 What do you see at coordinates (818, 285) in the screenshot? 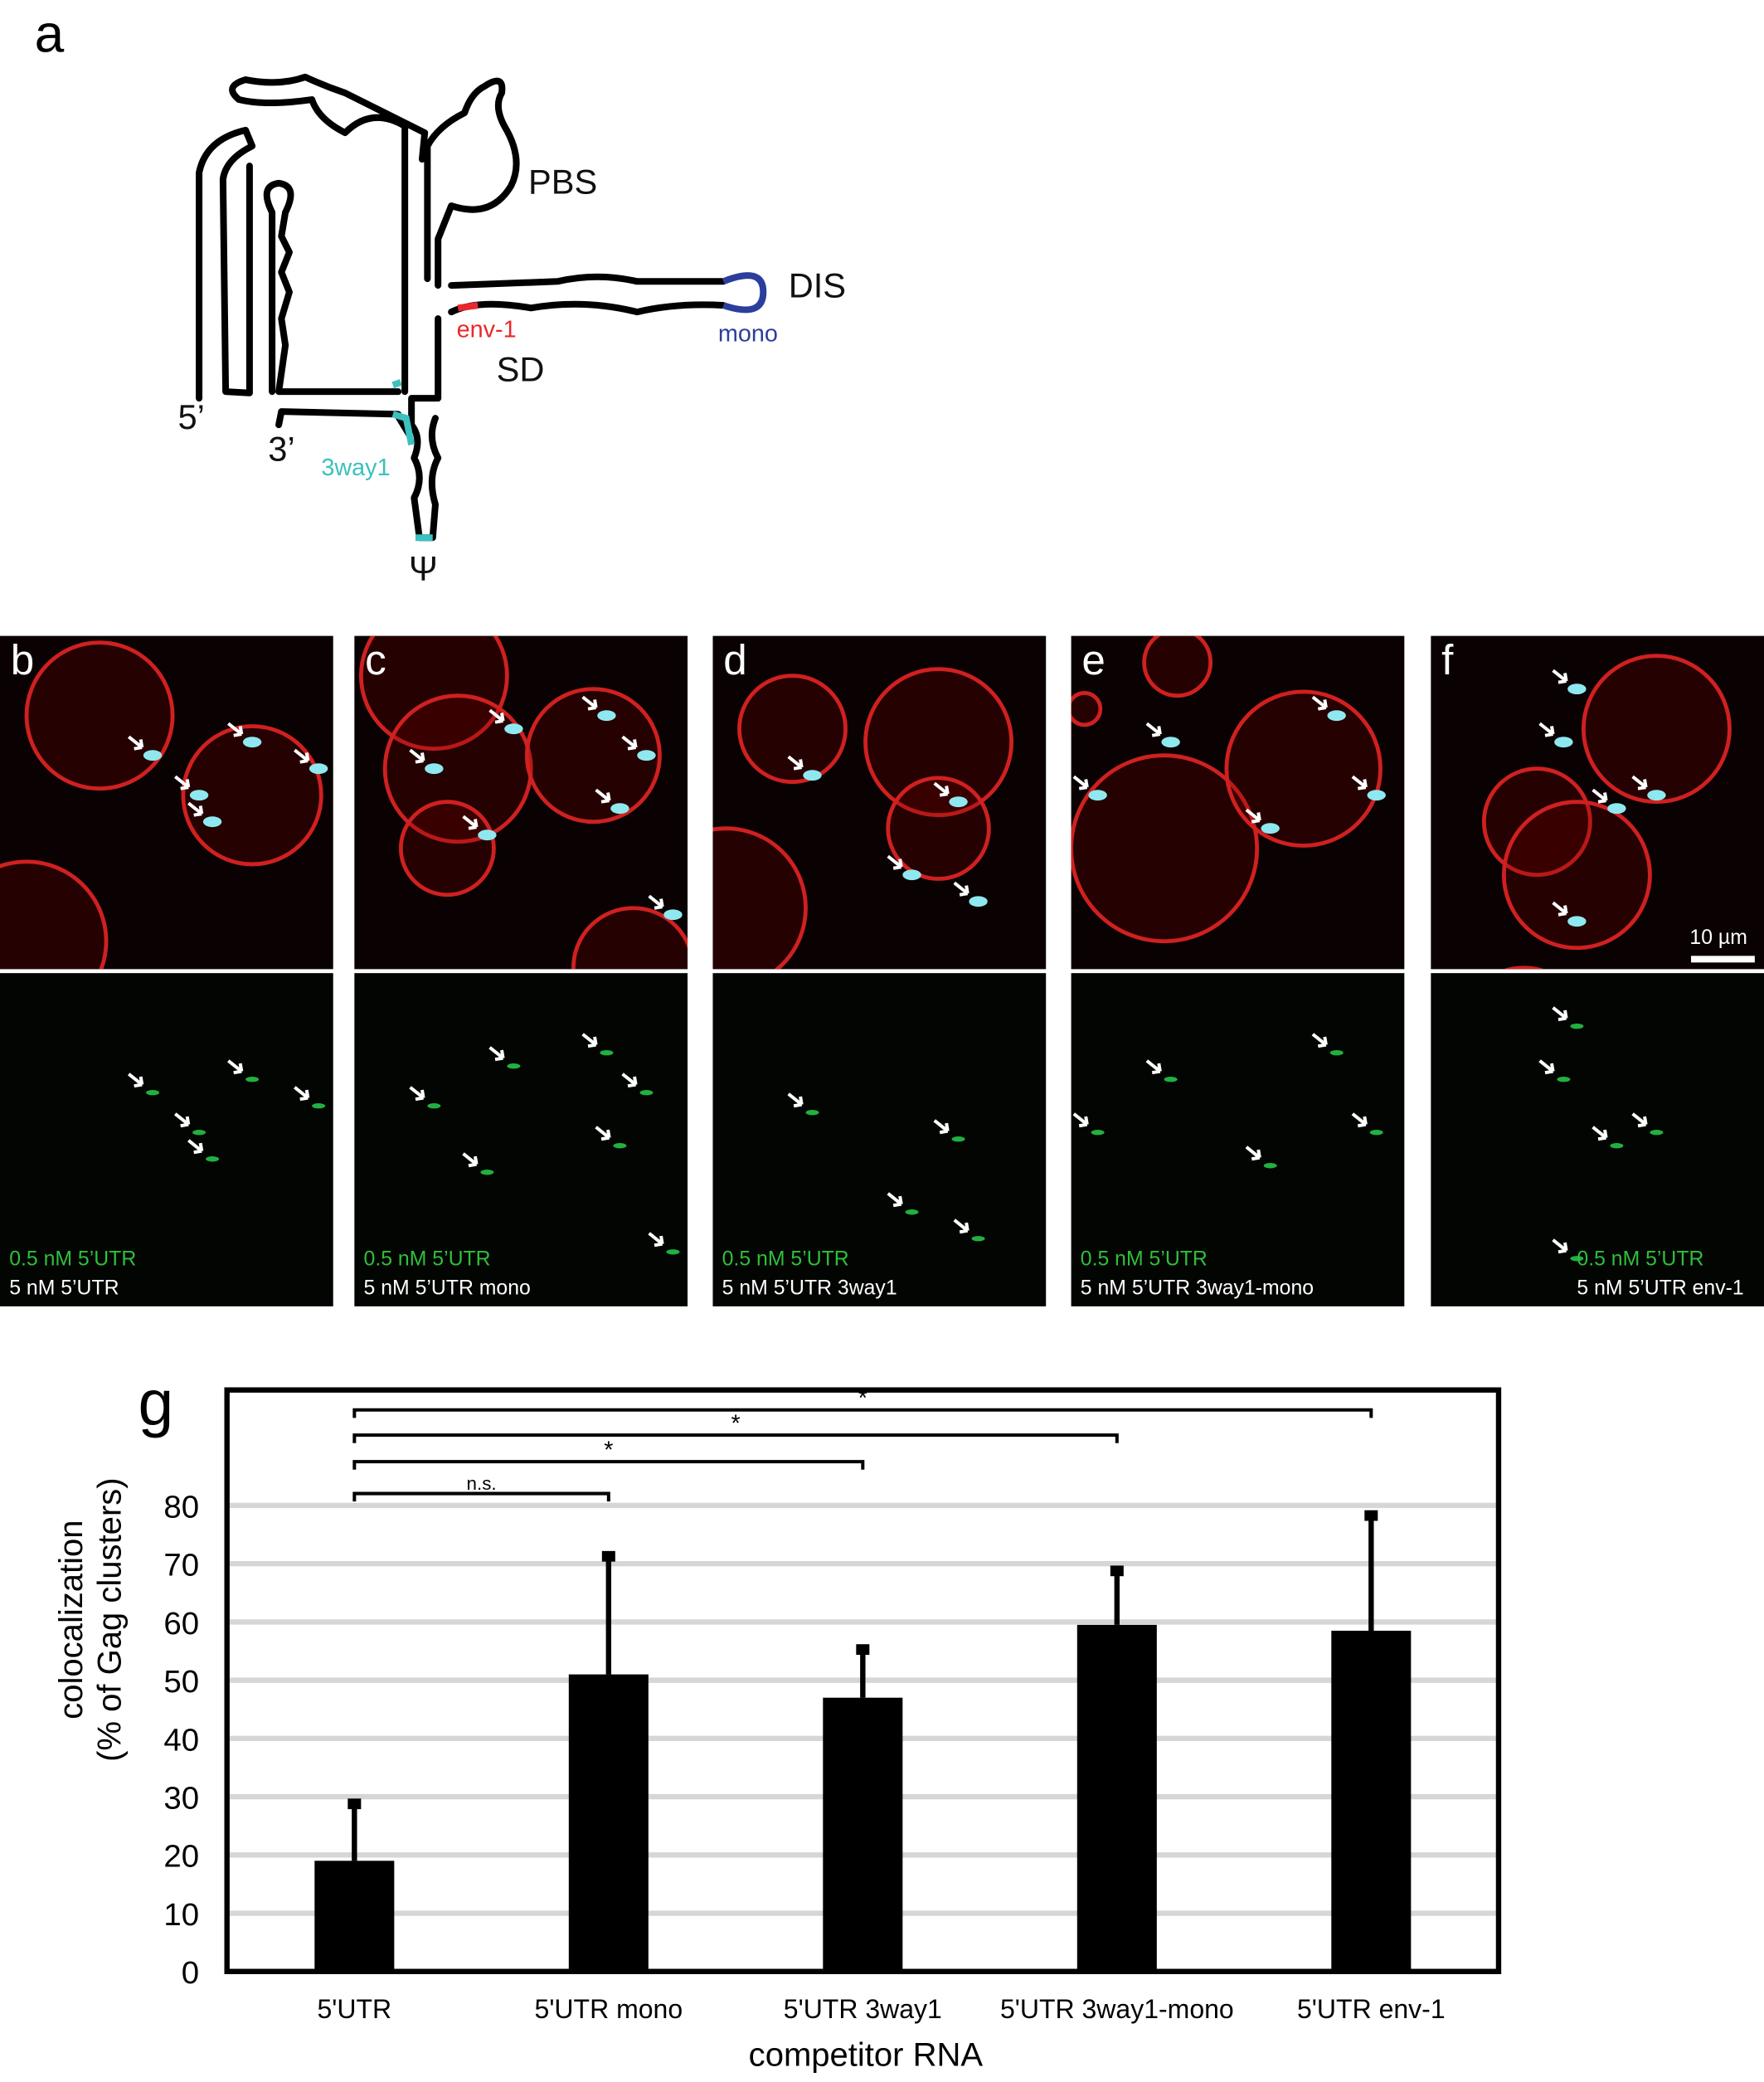
I see `dis-label: DIS` at bounding box center [818, 285].